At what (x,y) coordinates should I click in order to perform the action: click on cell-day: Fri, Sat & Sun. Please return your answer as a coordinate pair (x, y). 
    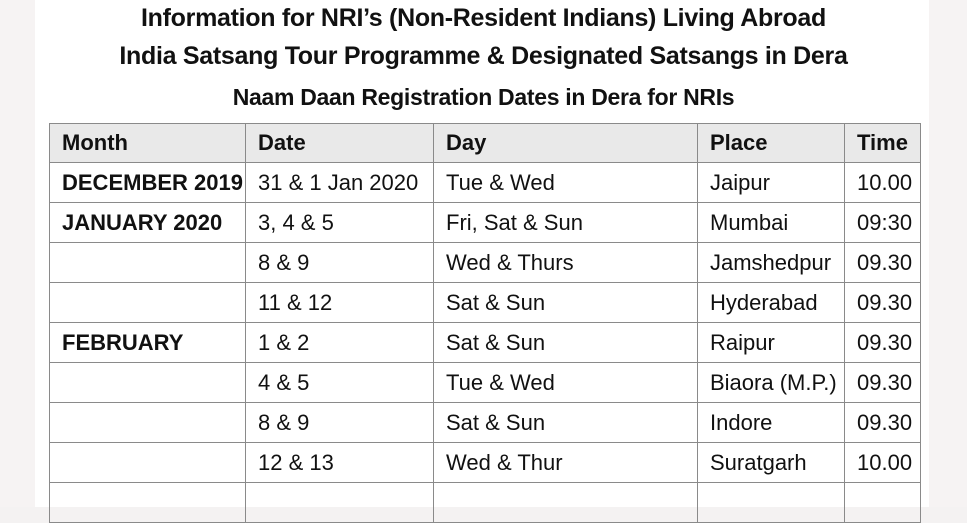
    Looking at the image, I should click on (565, 222).